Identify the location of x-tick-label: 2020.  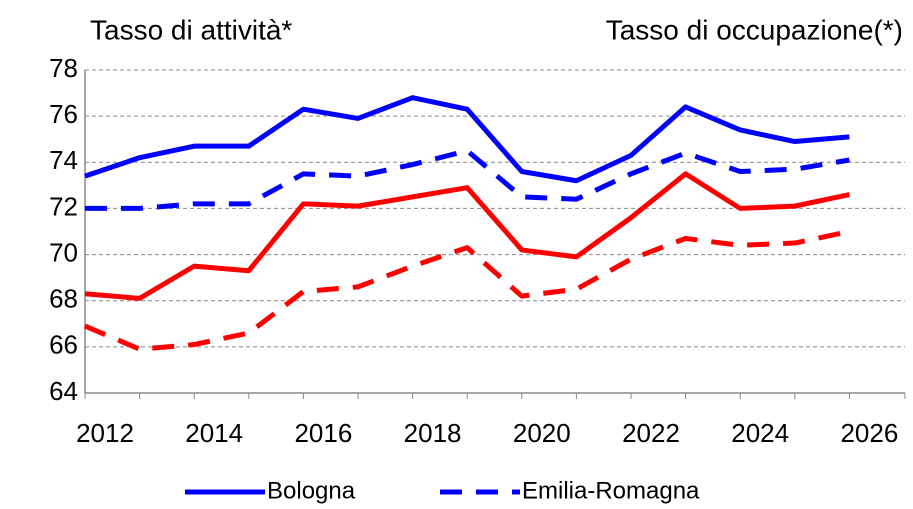
(542, 433).